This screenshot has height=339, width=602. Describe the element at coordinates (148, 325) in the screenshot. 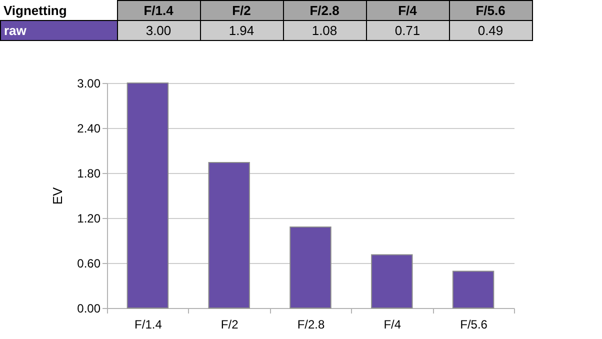

I see `x-tick-label: F/1.4` at that location.